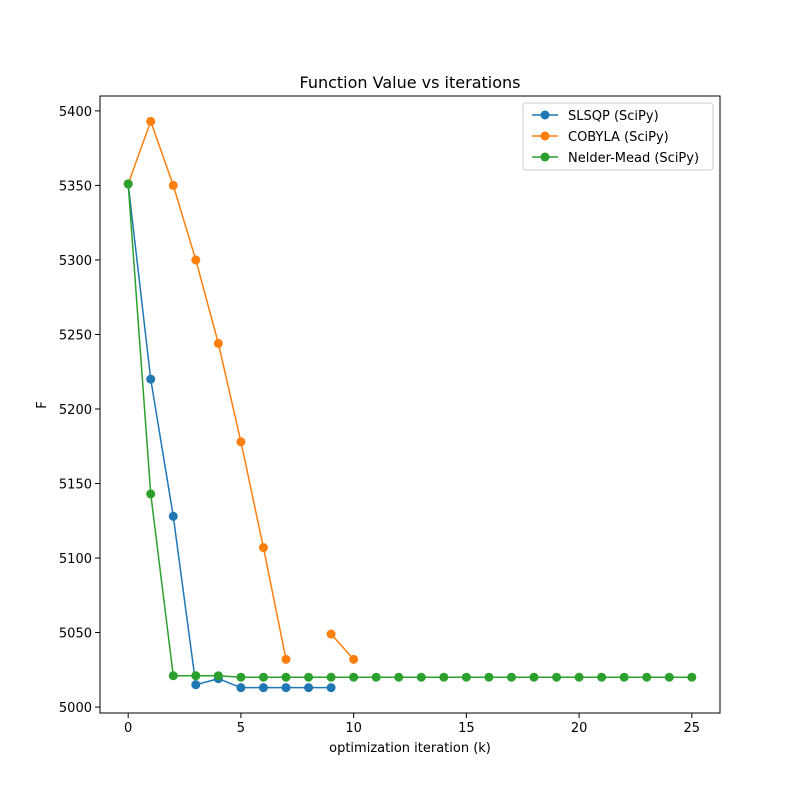 The image size is (800, 800). Describe the element at coordinates (75, 634) in the screenshot. I see `y-tick-label: 5050` at that location.